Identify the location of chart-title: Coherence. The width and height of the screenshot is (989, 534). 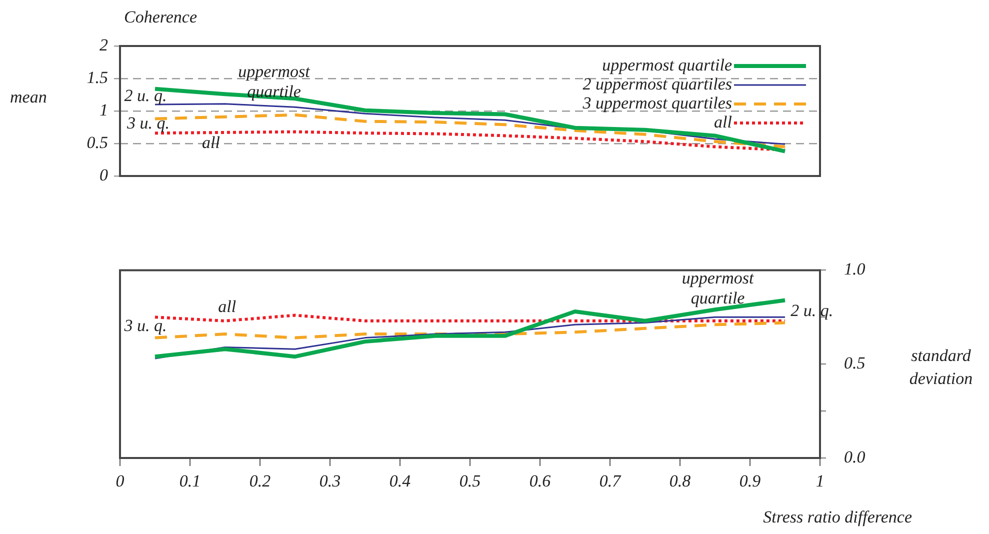
(161, 16).